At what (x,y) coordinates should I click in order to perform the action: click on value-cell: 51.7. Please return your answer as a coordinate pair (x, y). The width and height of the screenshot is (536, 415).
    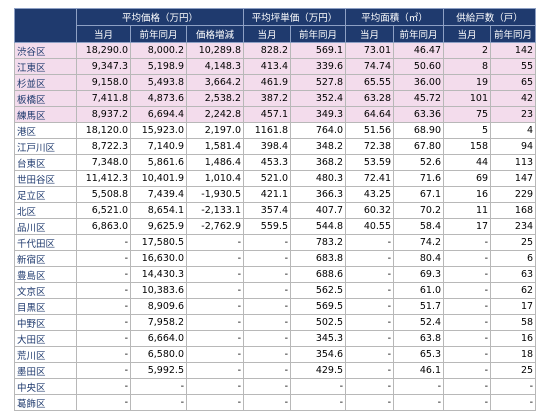
    Looking at the image, I should click on (419, 306).